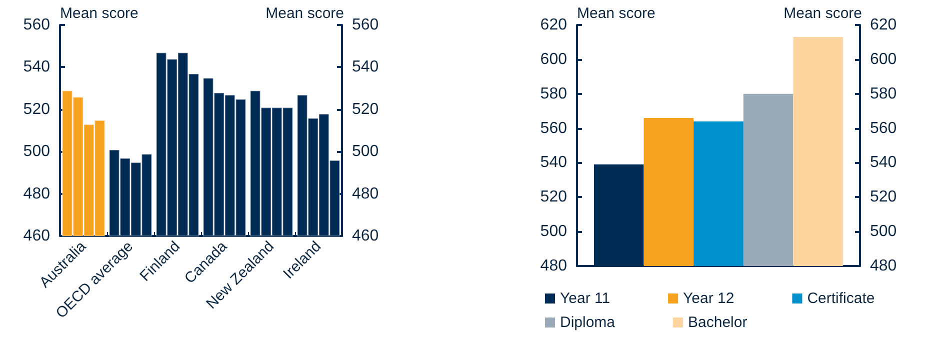  Describe the element at coordinates (841, 298) in the screenshot. I see `legend-label: Certificate` at that location.